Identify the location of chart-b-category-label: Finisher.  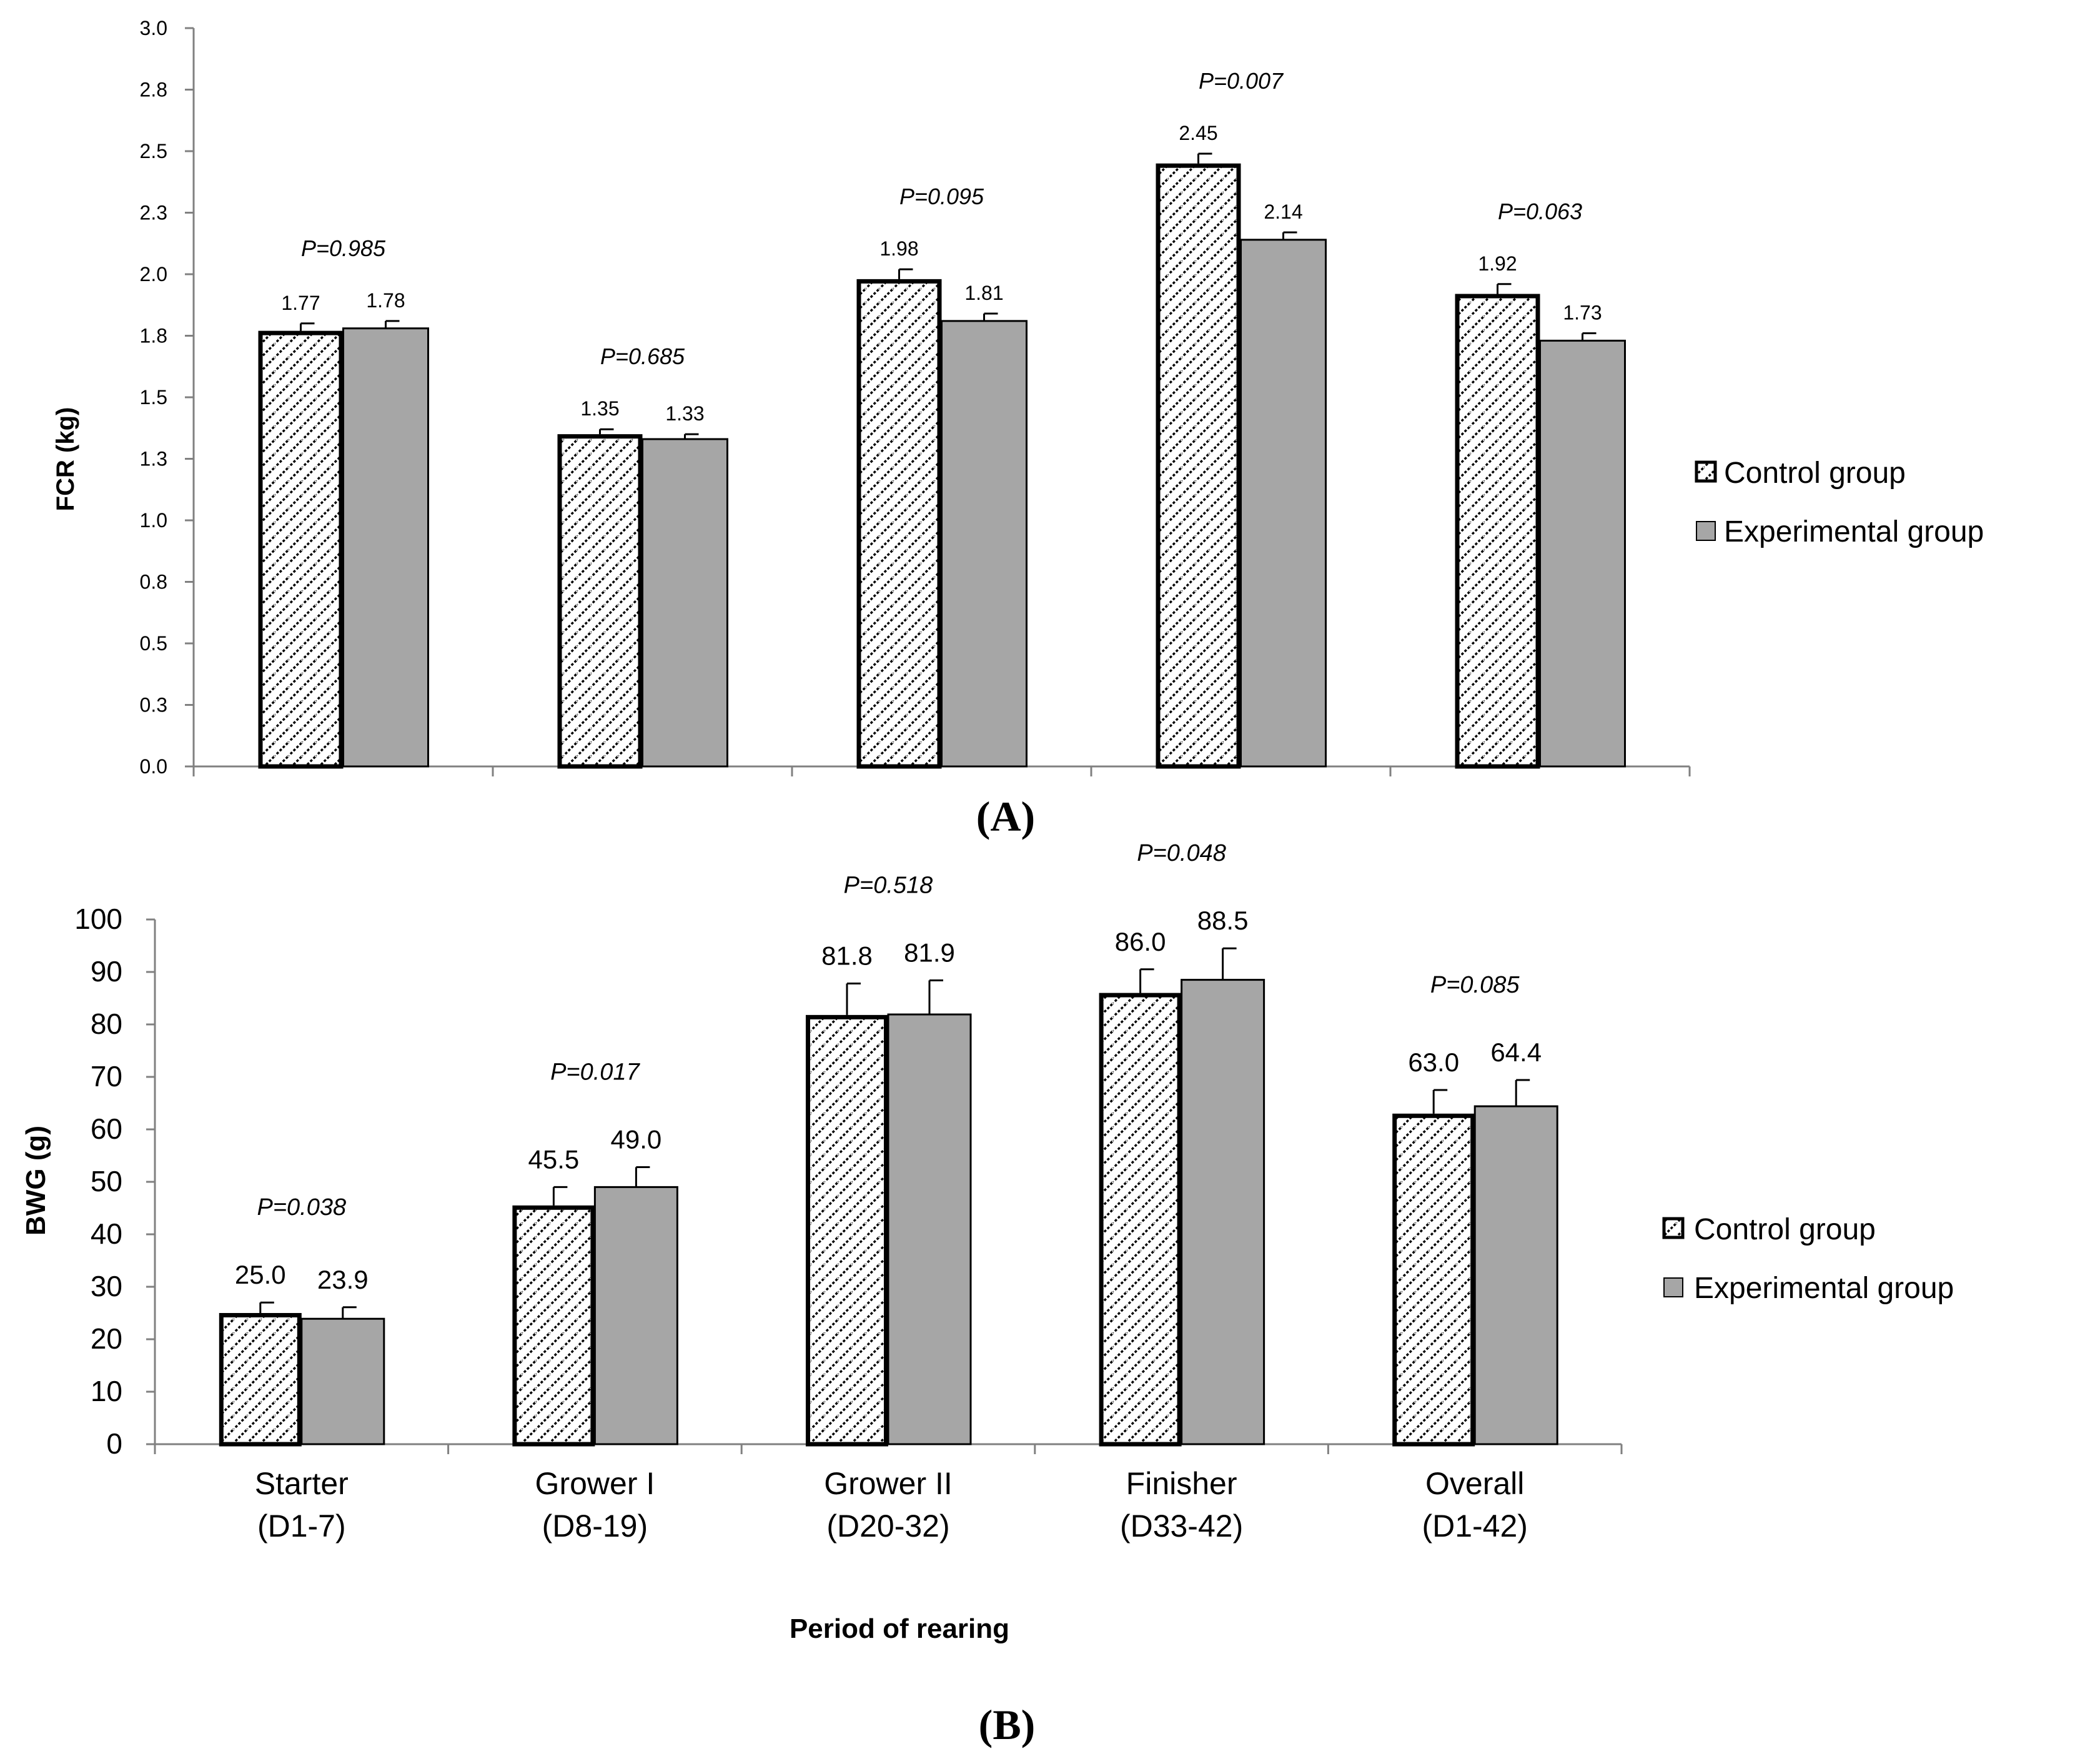
(1181, 1483).